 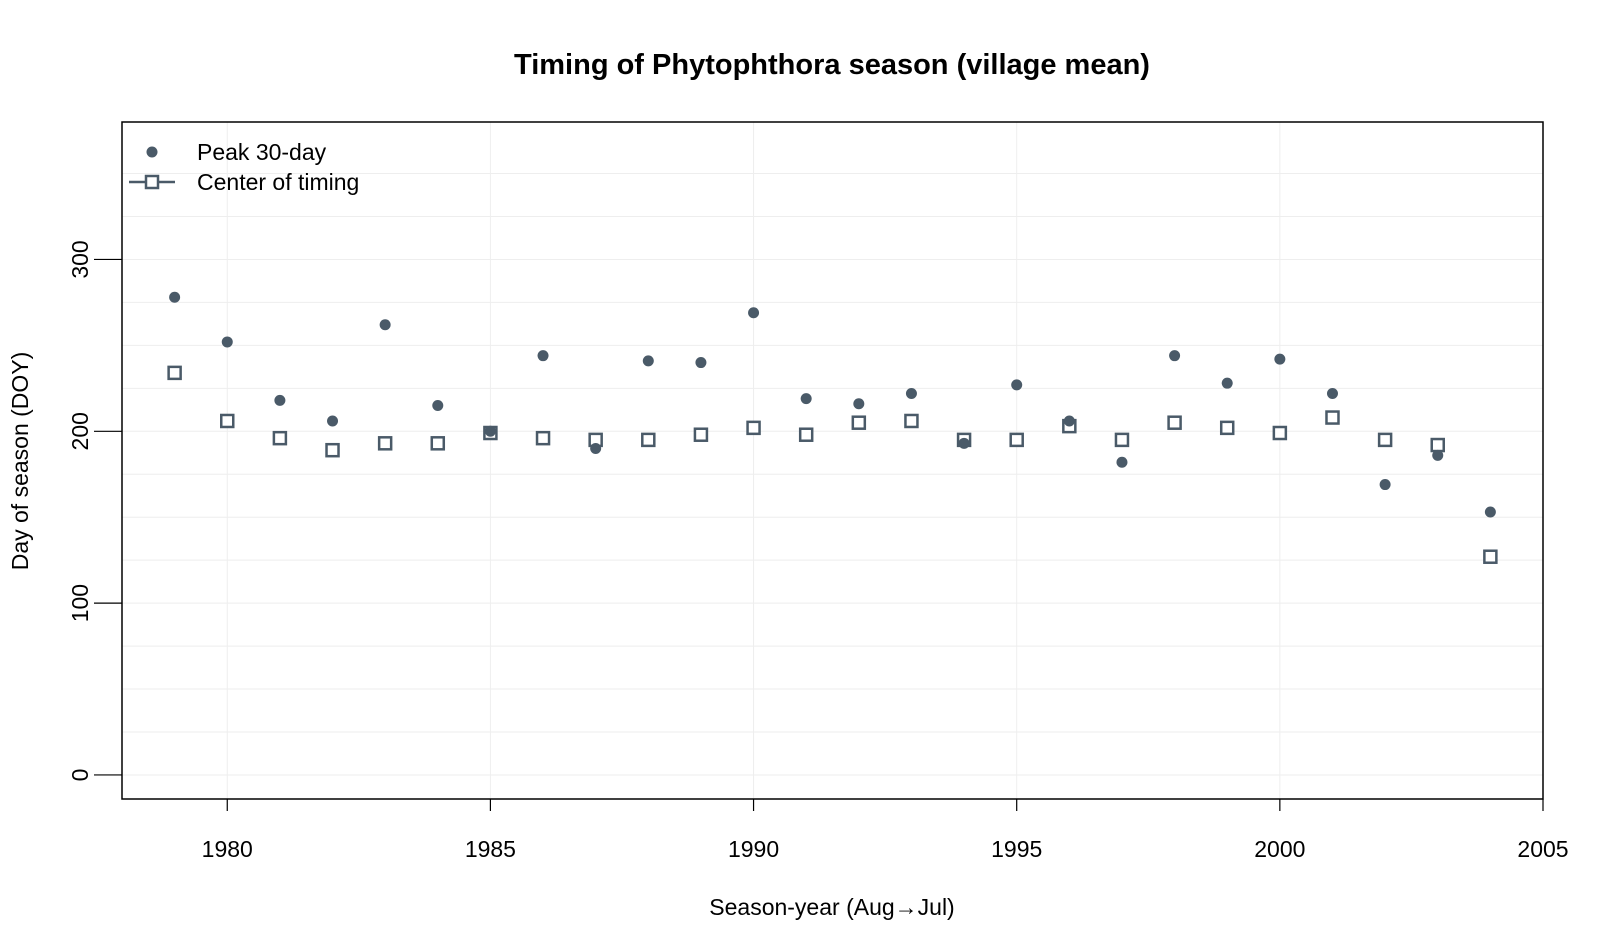 I want to click on y-tick-label: 300, so click(x=80, y=259).